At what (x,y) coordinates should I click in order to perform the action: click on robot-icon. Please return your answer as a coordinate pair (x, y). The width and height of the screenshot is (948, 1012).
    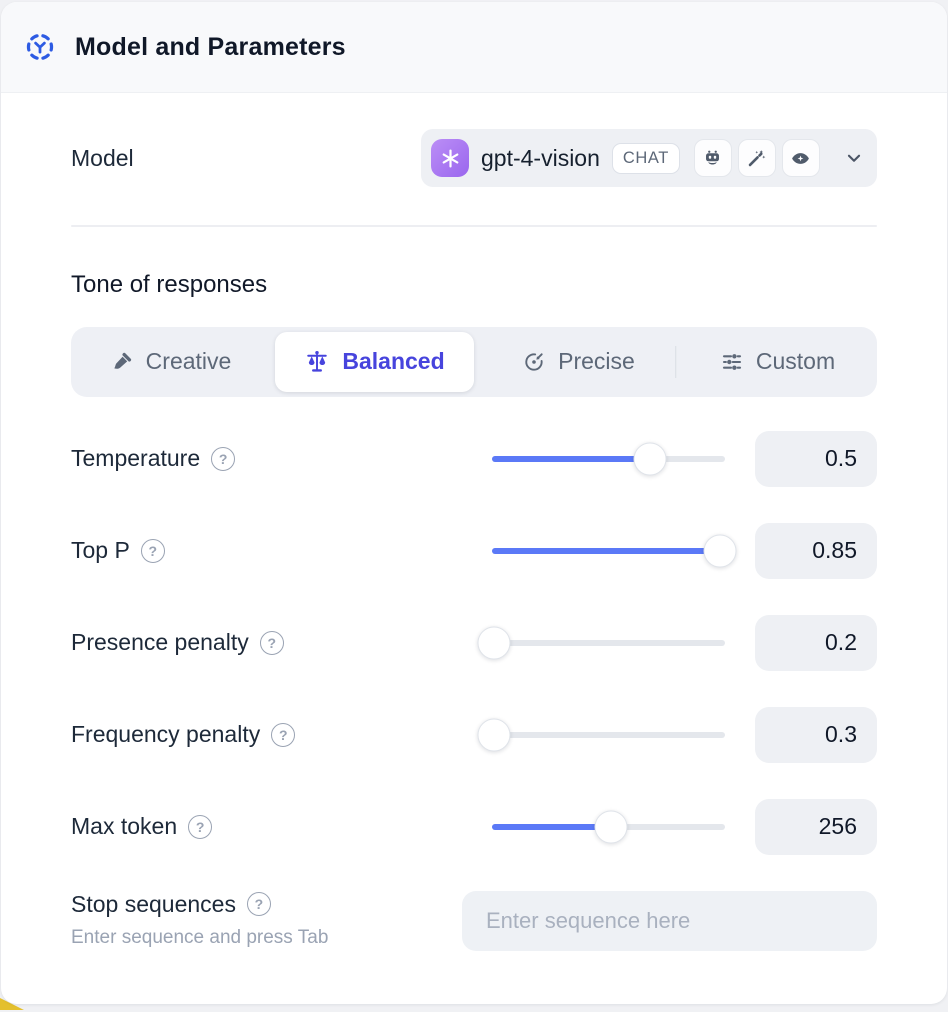
    Looking at the image, I should click on (712, 158).